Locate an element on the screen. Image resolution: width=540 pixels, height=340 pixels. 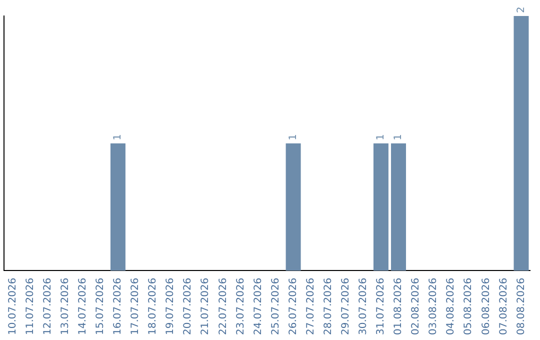
x-tick-label: 20.07.2026 is located at coordinates (188, 307).